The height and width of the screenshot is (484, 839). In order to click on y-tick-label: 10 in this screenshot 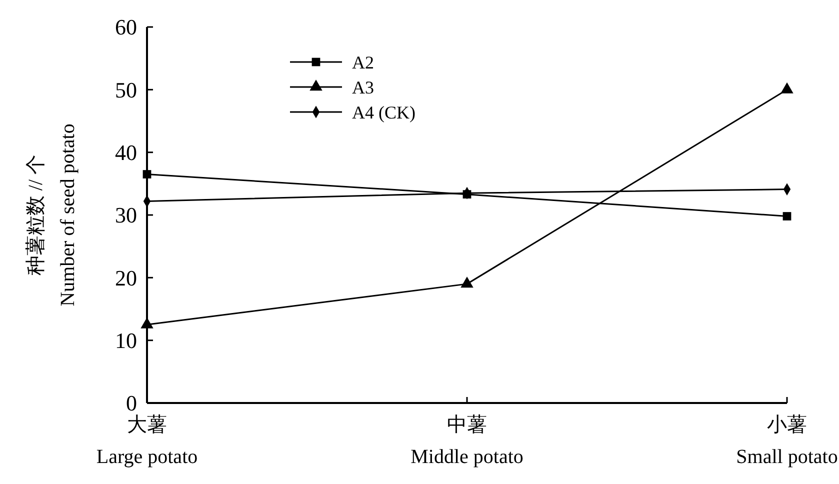, I will do `click(126, 341)`.